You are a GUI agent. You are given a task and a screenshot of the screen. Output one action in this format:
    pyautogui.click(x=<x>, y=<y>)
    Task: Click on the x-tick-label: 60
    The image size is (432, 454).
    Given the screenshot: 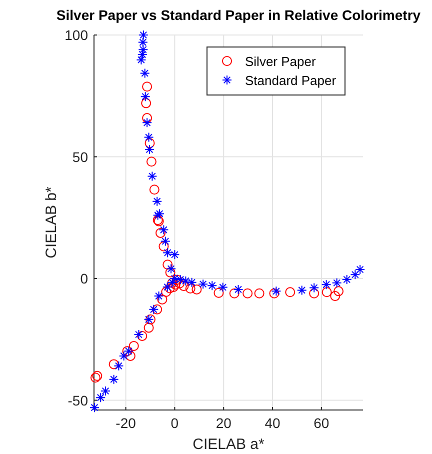 What is the action you would take?
    pyautogui.click(x=322, y=423)
    